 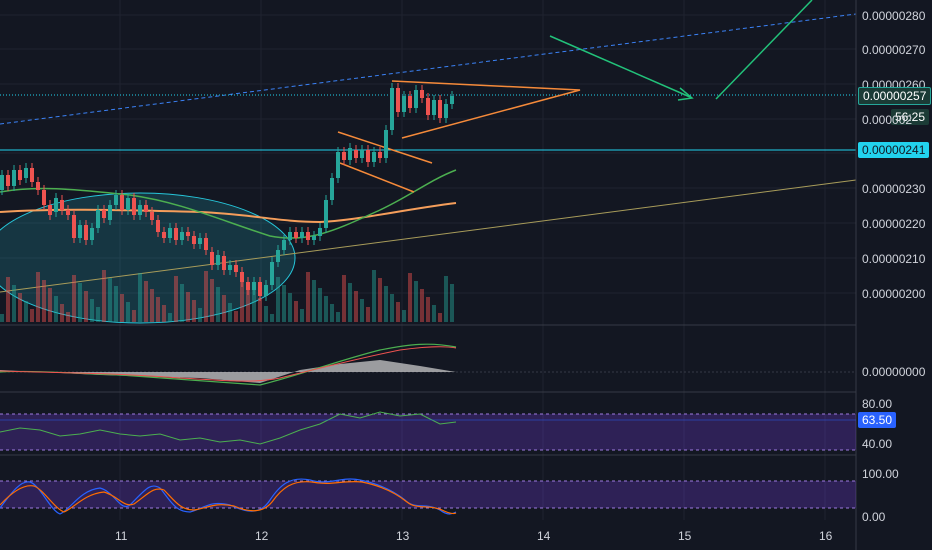 I want to click on y-tick-280: 0.00000280, so click(x=894, y=16).